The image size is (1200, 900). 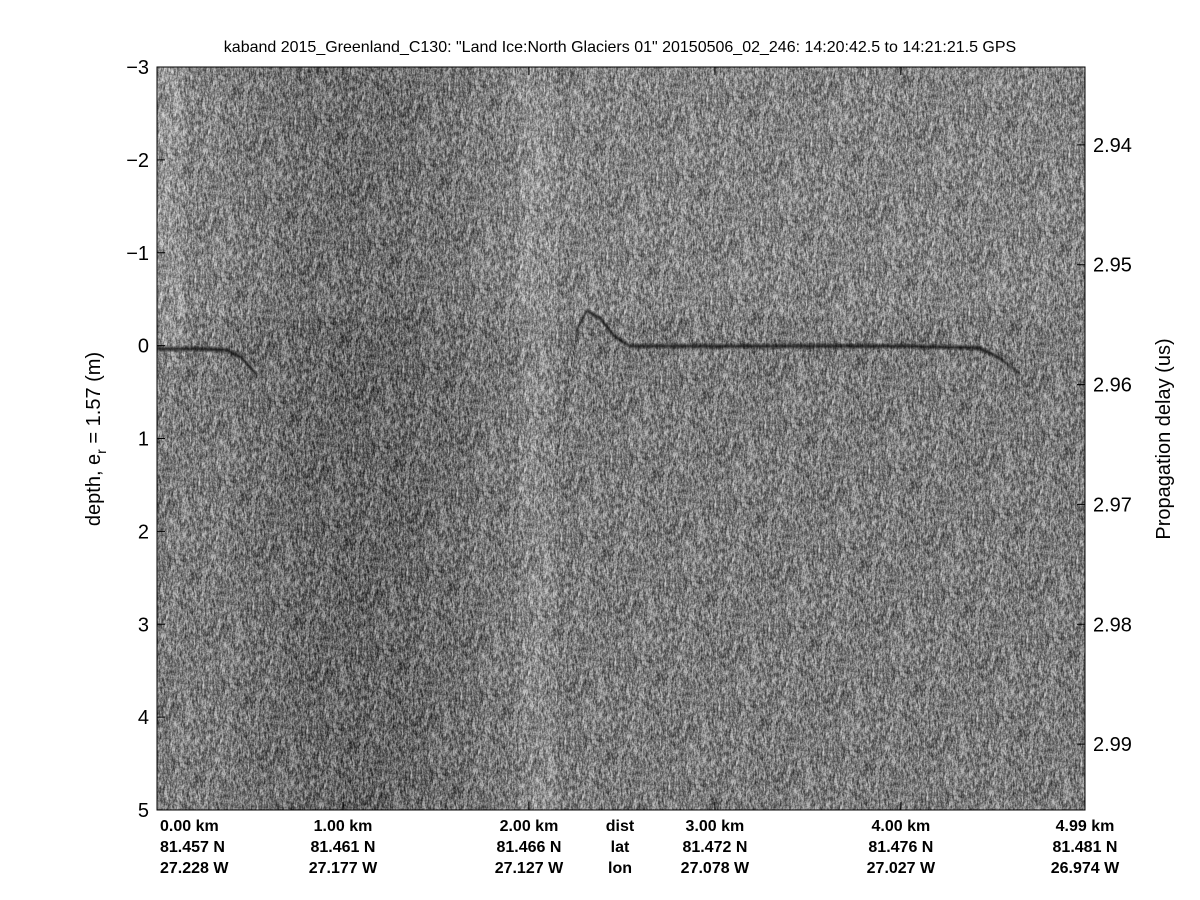 What do you see at coordinates (192, 847) in the screenshot?
I see `x-lat-label: 81.457 N` at bounding box center [192, 847].